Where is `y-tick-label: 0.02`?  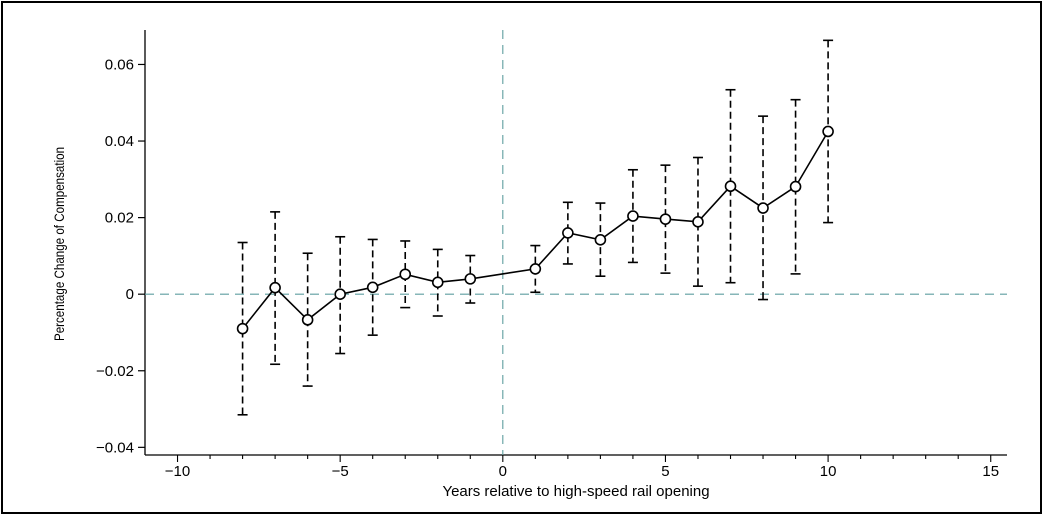
y-tick-label: 0.02 is located at coordinates (119, 218).